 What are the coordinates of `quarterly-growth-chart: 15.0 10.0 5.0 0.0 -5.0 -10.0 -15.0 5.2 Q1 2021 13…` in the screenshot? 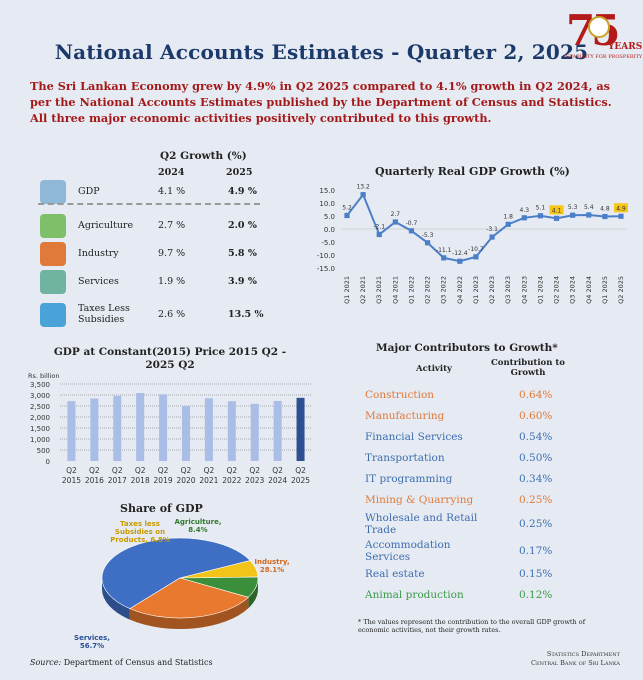 It's located at (472, 244).